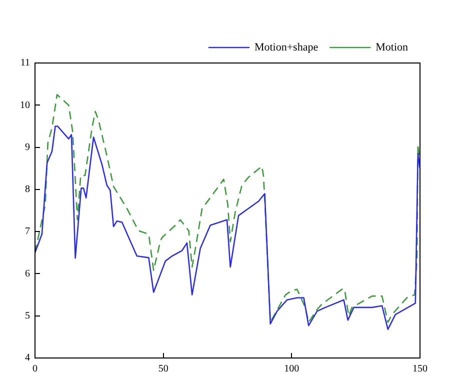  Describe the element at coordinates (35, 369) in the screenshot. I see `x-tick-label: 0` at that location.